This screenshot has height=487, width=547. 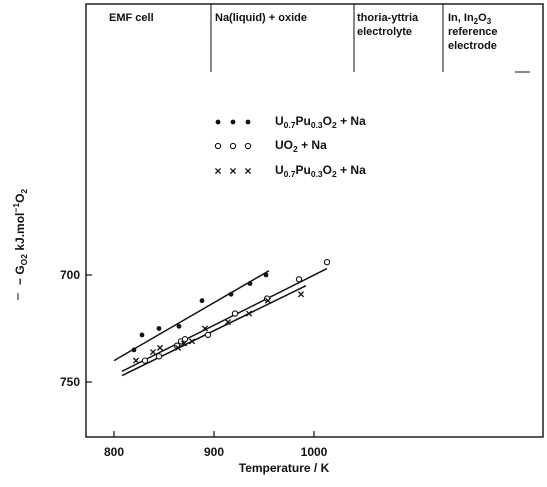 I want to click on x-tick-label: 900, so click(x=214, y=452).